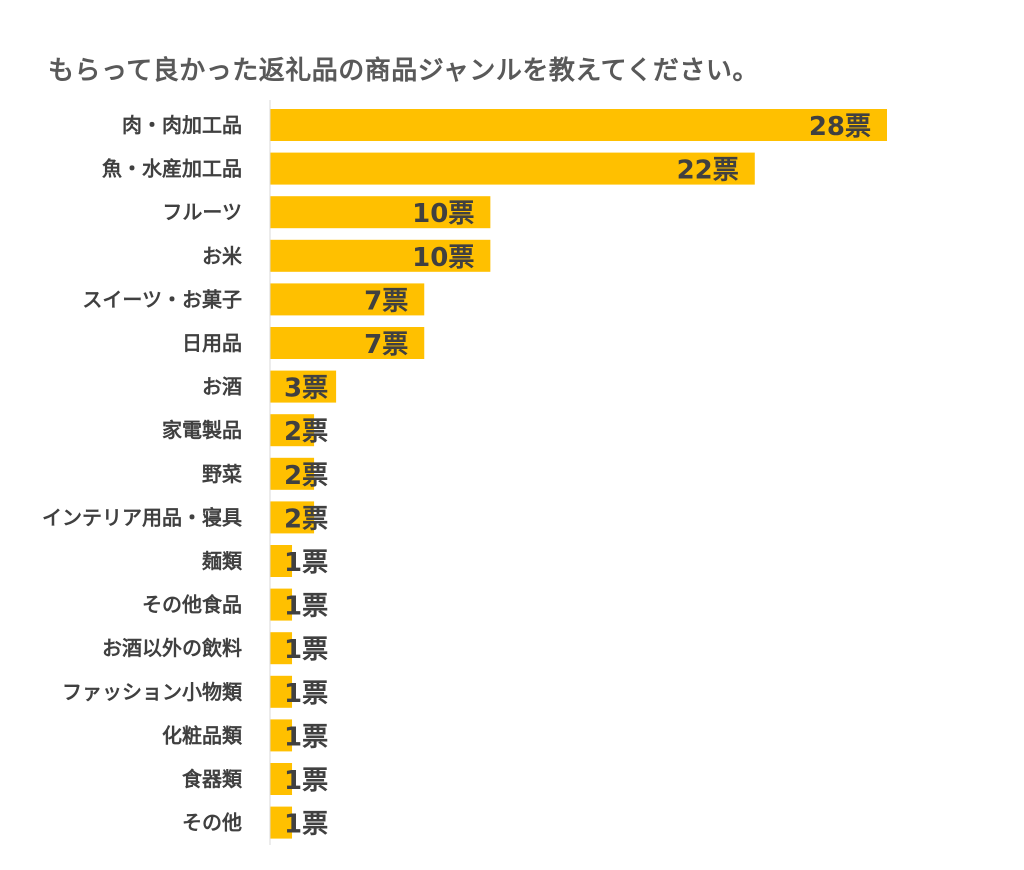 The image size is (1024, 870). I want to click on category-label: その他食品, so click(192, 605).